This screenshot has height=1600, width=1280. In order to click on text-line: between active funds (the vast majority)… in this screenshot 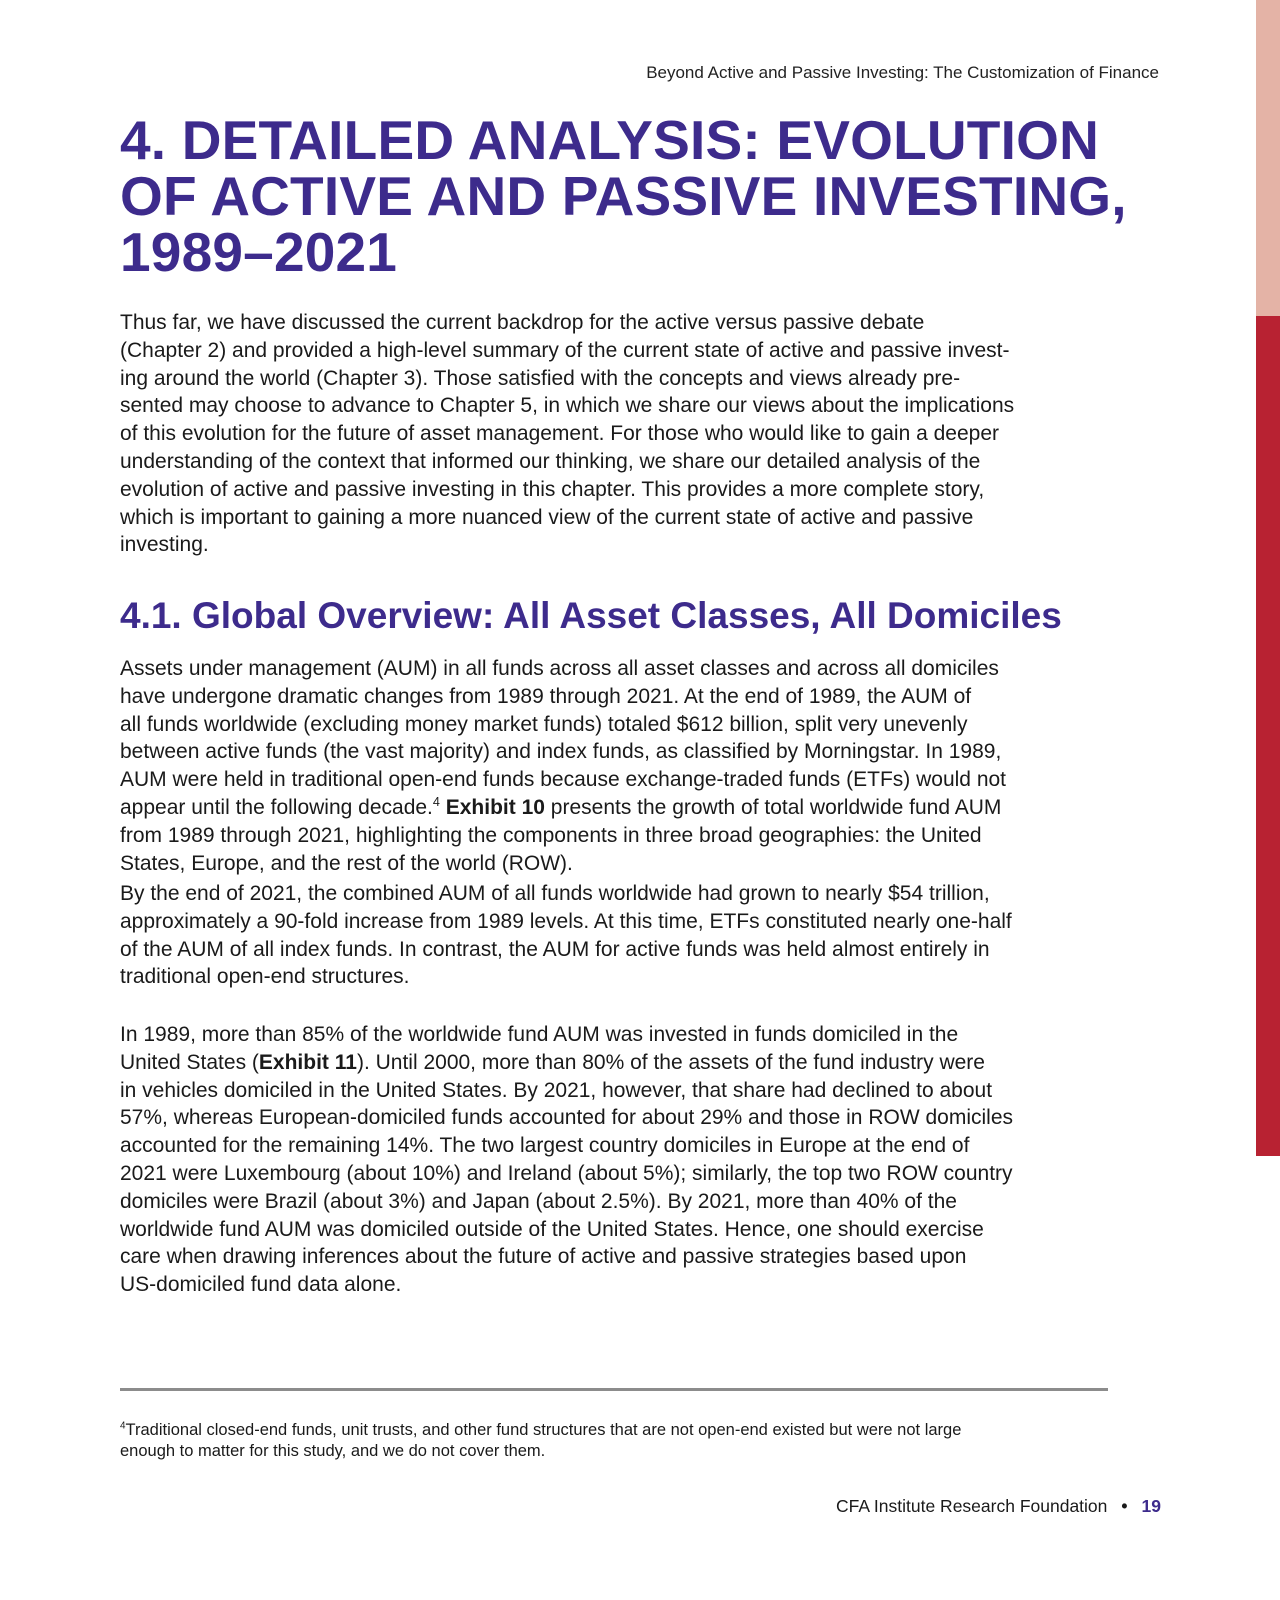, I will do `click(561, 752)`.